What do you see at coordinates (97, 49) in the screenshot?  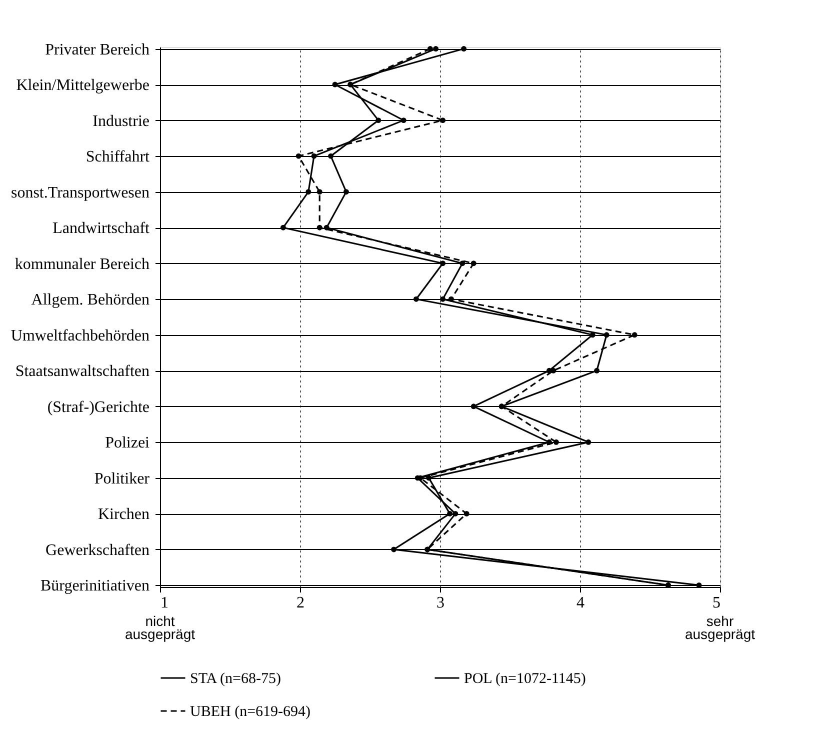 I see `y-tick-label: Privater Bereich` at bounding box center [97, 49].